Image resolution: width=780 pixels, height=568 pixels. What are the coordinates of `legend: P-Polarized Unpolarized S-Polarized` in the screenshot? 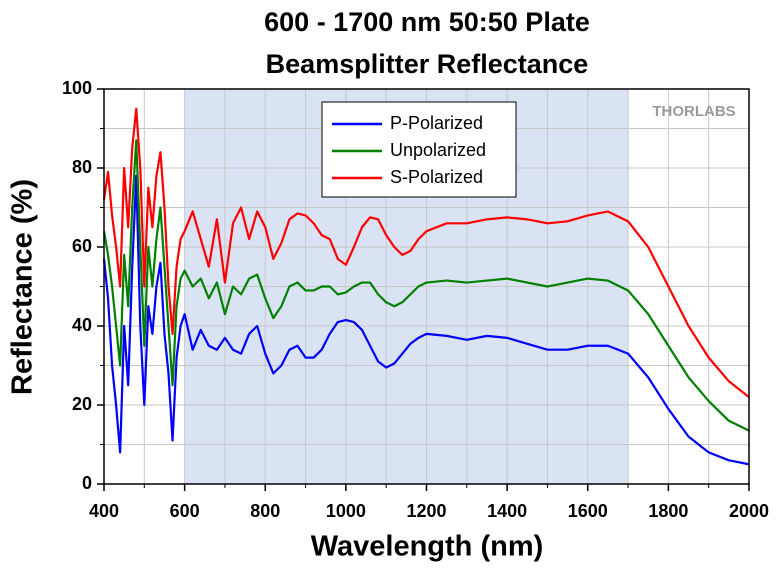 It's located at (419, 149).